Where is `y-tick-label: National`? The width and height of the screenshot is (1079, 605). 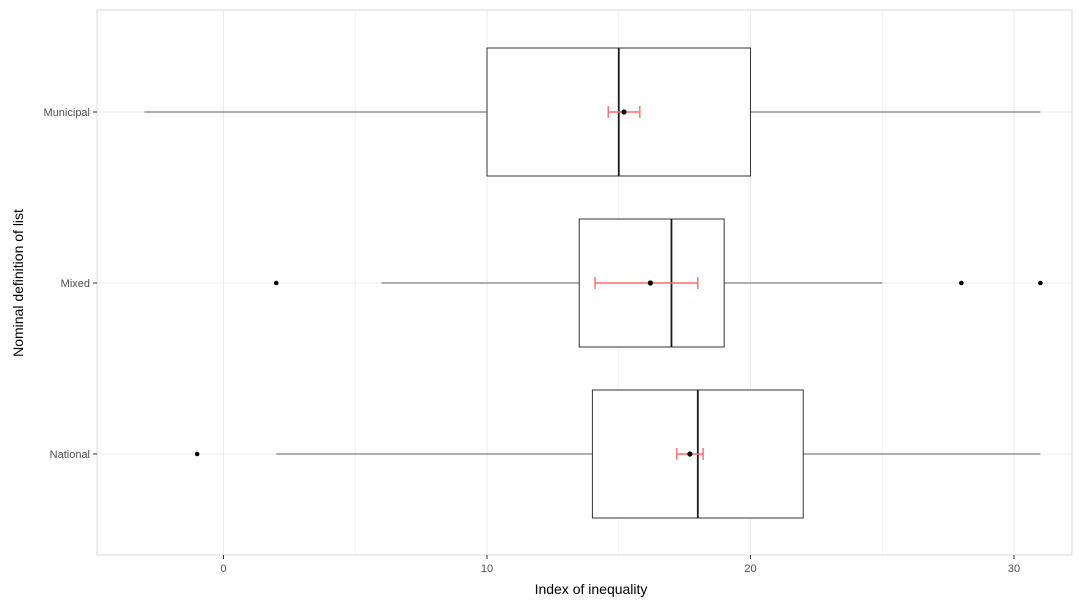 y-tick-label: National is located at coordinates (70, 455).